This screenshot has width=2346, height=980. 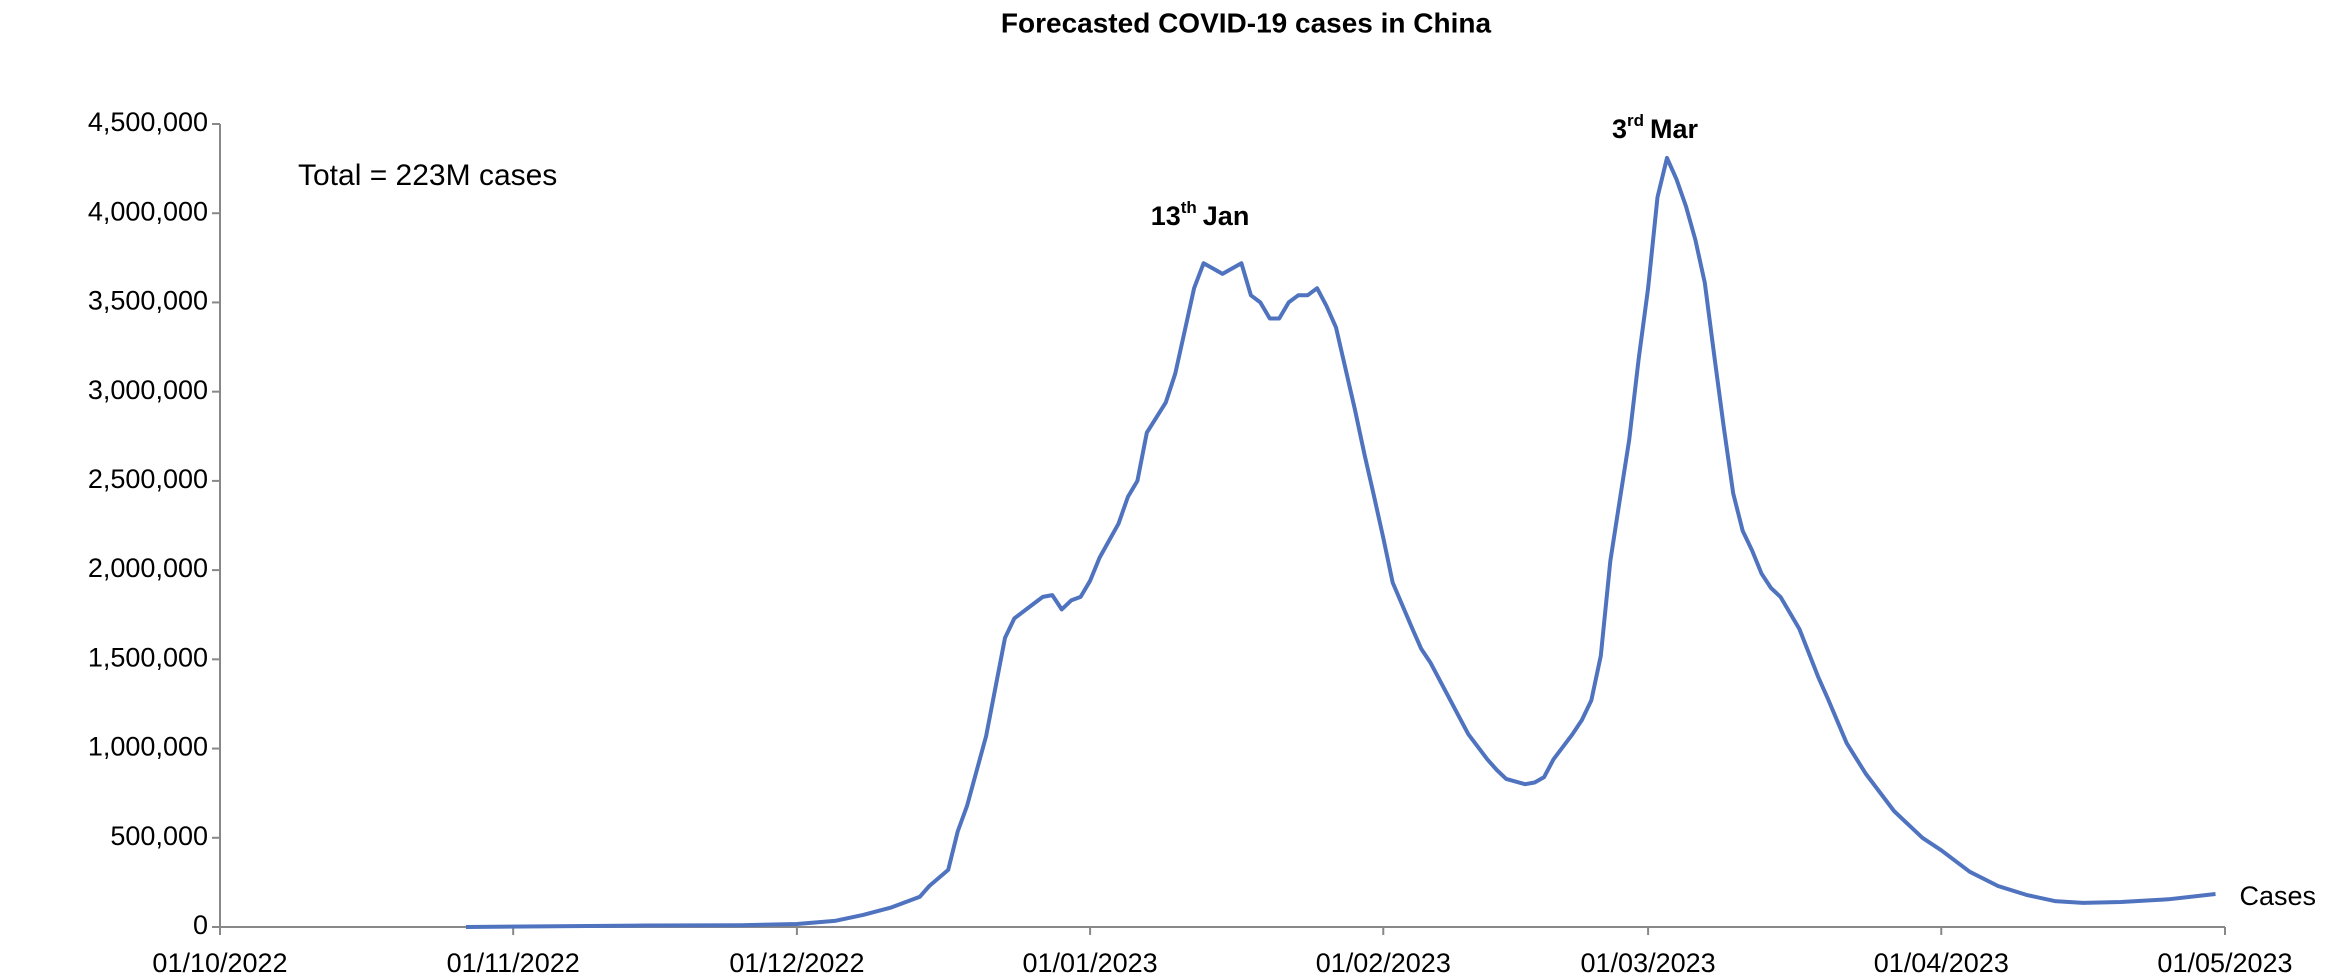 I want to click on y-tick-label: 3,500,000, so click(x=148, y=301).